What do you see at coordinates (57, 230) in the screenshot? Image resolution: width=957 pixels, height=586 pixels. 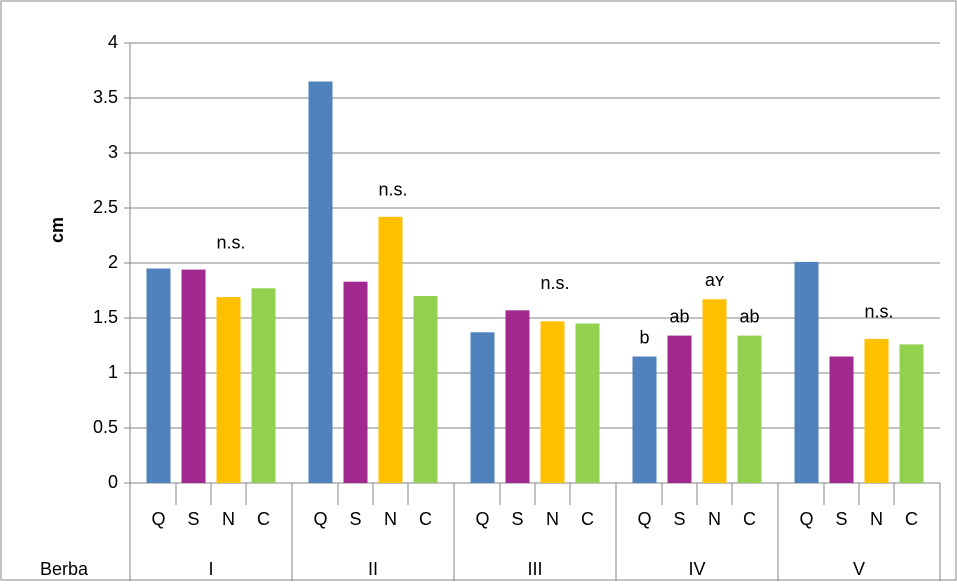 I see `y-axis-label: cm` at bounding box center [57, 230].